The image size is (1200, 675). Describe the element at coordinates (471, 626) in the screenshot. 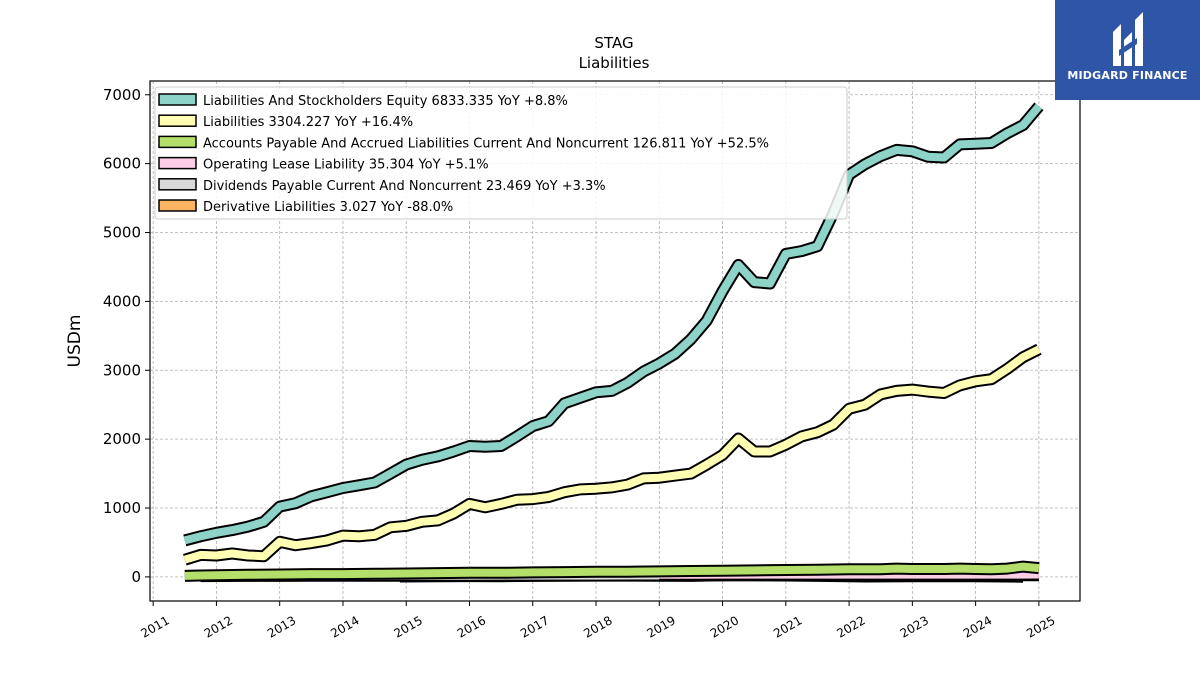

I see `x-tick-label: 2016` at that location.